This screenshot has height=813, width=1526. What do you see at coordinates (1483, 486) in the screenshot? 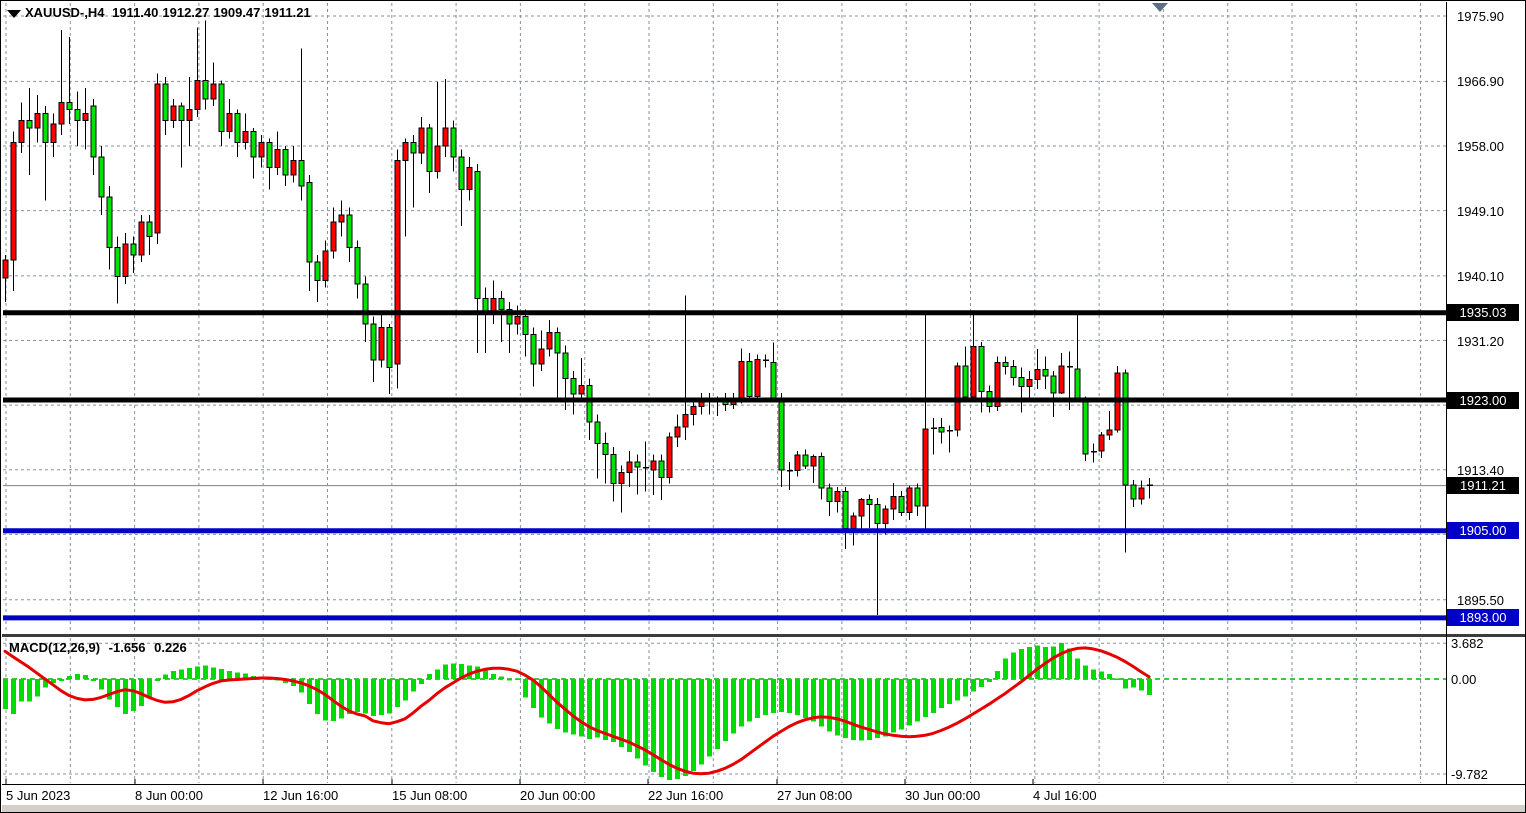
I see `price-badge: 1911.21` at bounding box center [1483, 486].